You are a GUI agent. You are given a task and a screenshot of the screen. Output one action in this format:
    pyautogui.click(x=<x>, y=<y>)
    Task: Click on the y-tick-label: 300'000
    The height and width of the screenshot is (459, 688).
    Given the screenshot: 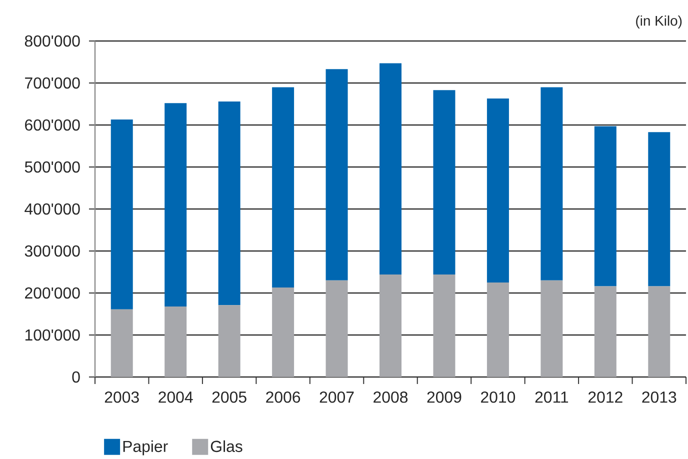 What is the action you would take?
    pyautogui.click(x=52, y=251)
    